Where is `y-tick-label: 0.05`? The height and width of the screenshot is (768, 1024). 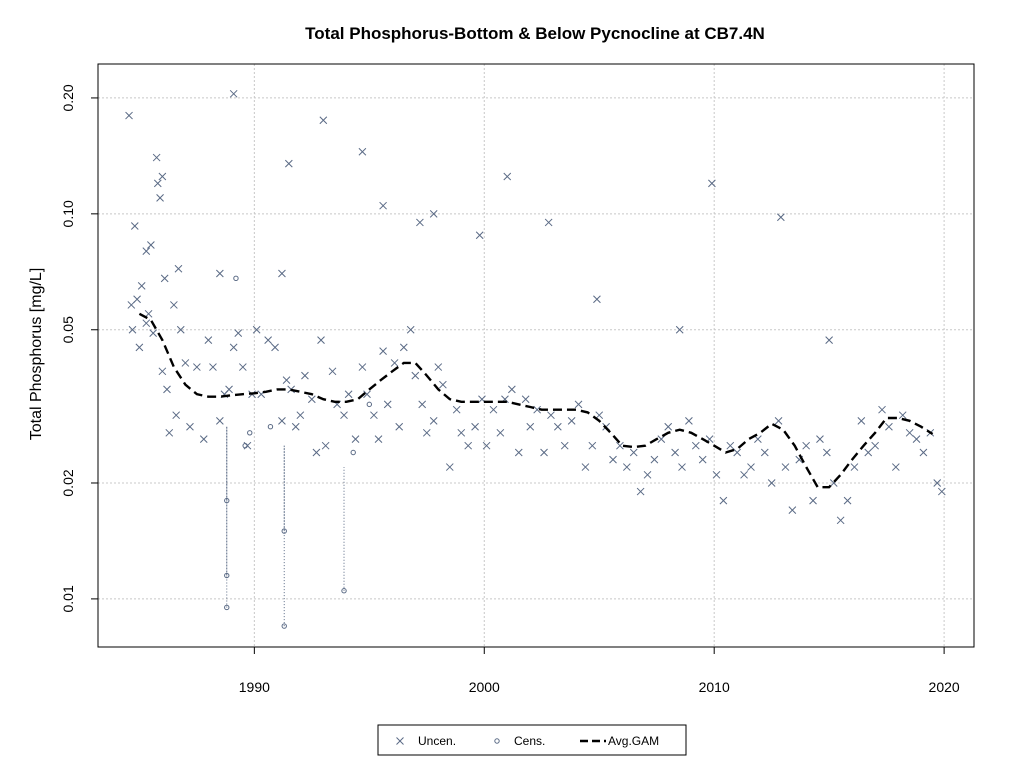
y-tick-label: 0.05 is located at coordinates (68, 329).